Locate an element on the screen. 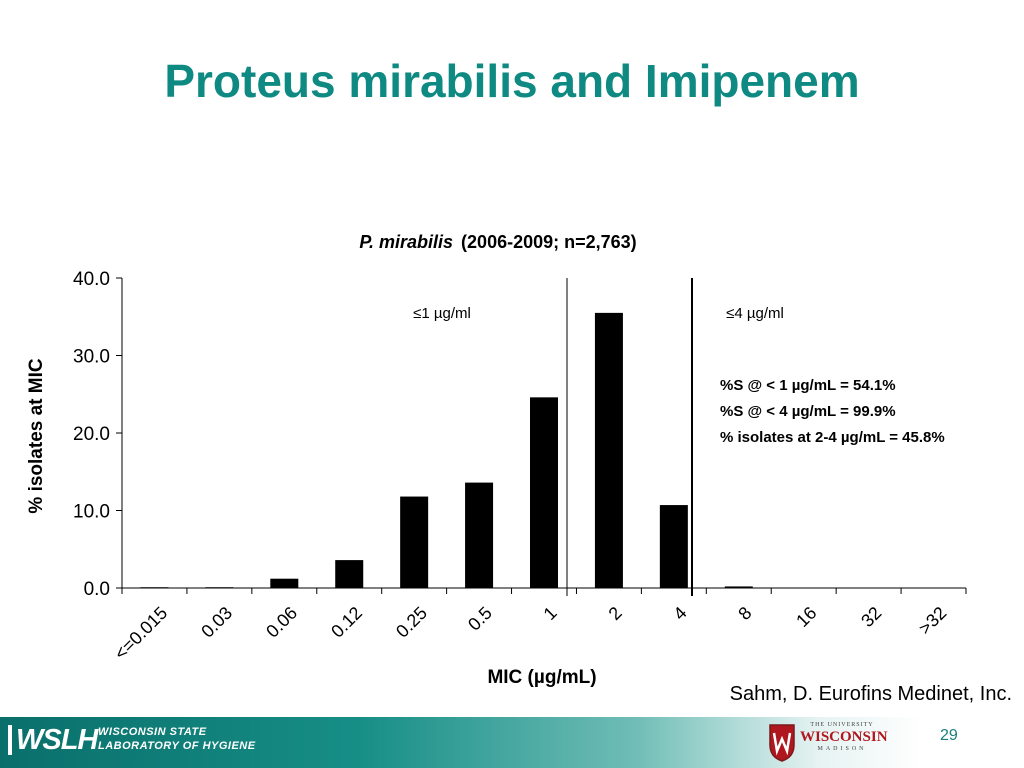 The image size is (1024, 768). uw-wordmark: THE UNIVERSITY WISCONSIN MADISON is located at coordinates (844, 742).